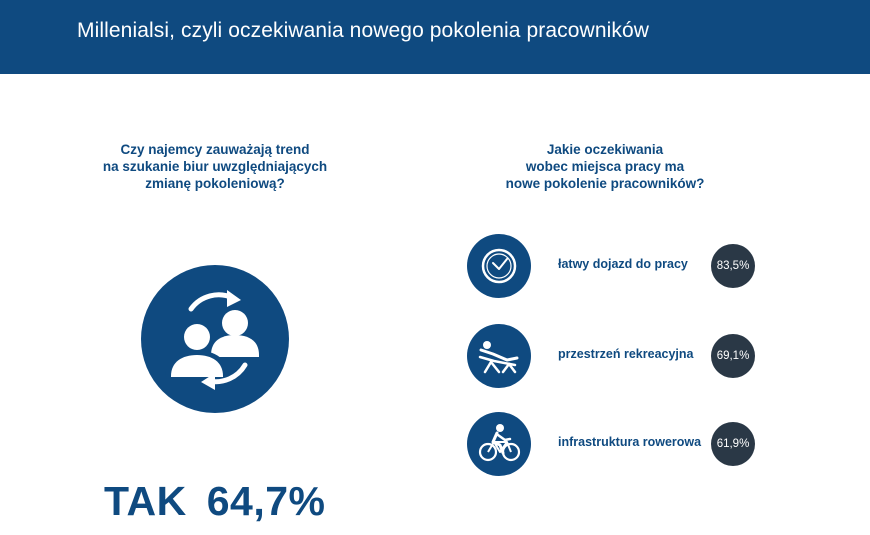 Image resolution: width=870 pixels, height=535 pixels. Describe the element at coordinates (605, 149) in the screenshot. I see `right-question-line: Jakie oczekiwania` at that location.